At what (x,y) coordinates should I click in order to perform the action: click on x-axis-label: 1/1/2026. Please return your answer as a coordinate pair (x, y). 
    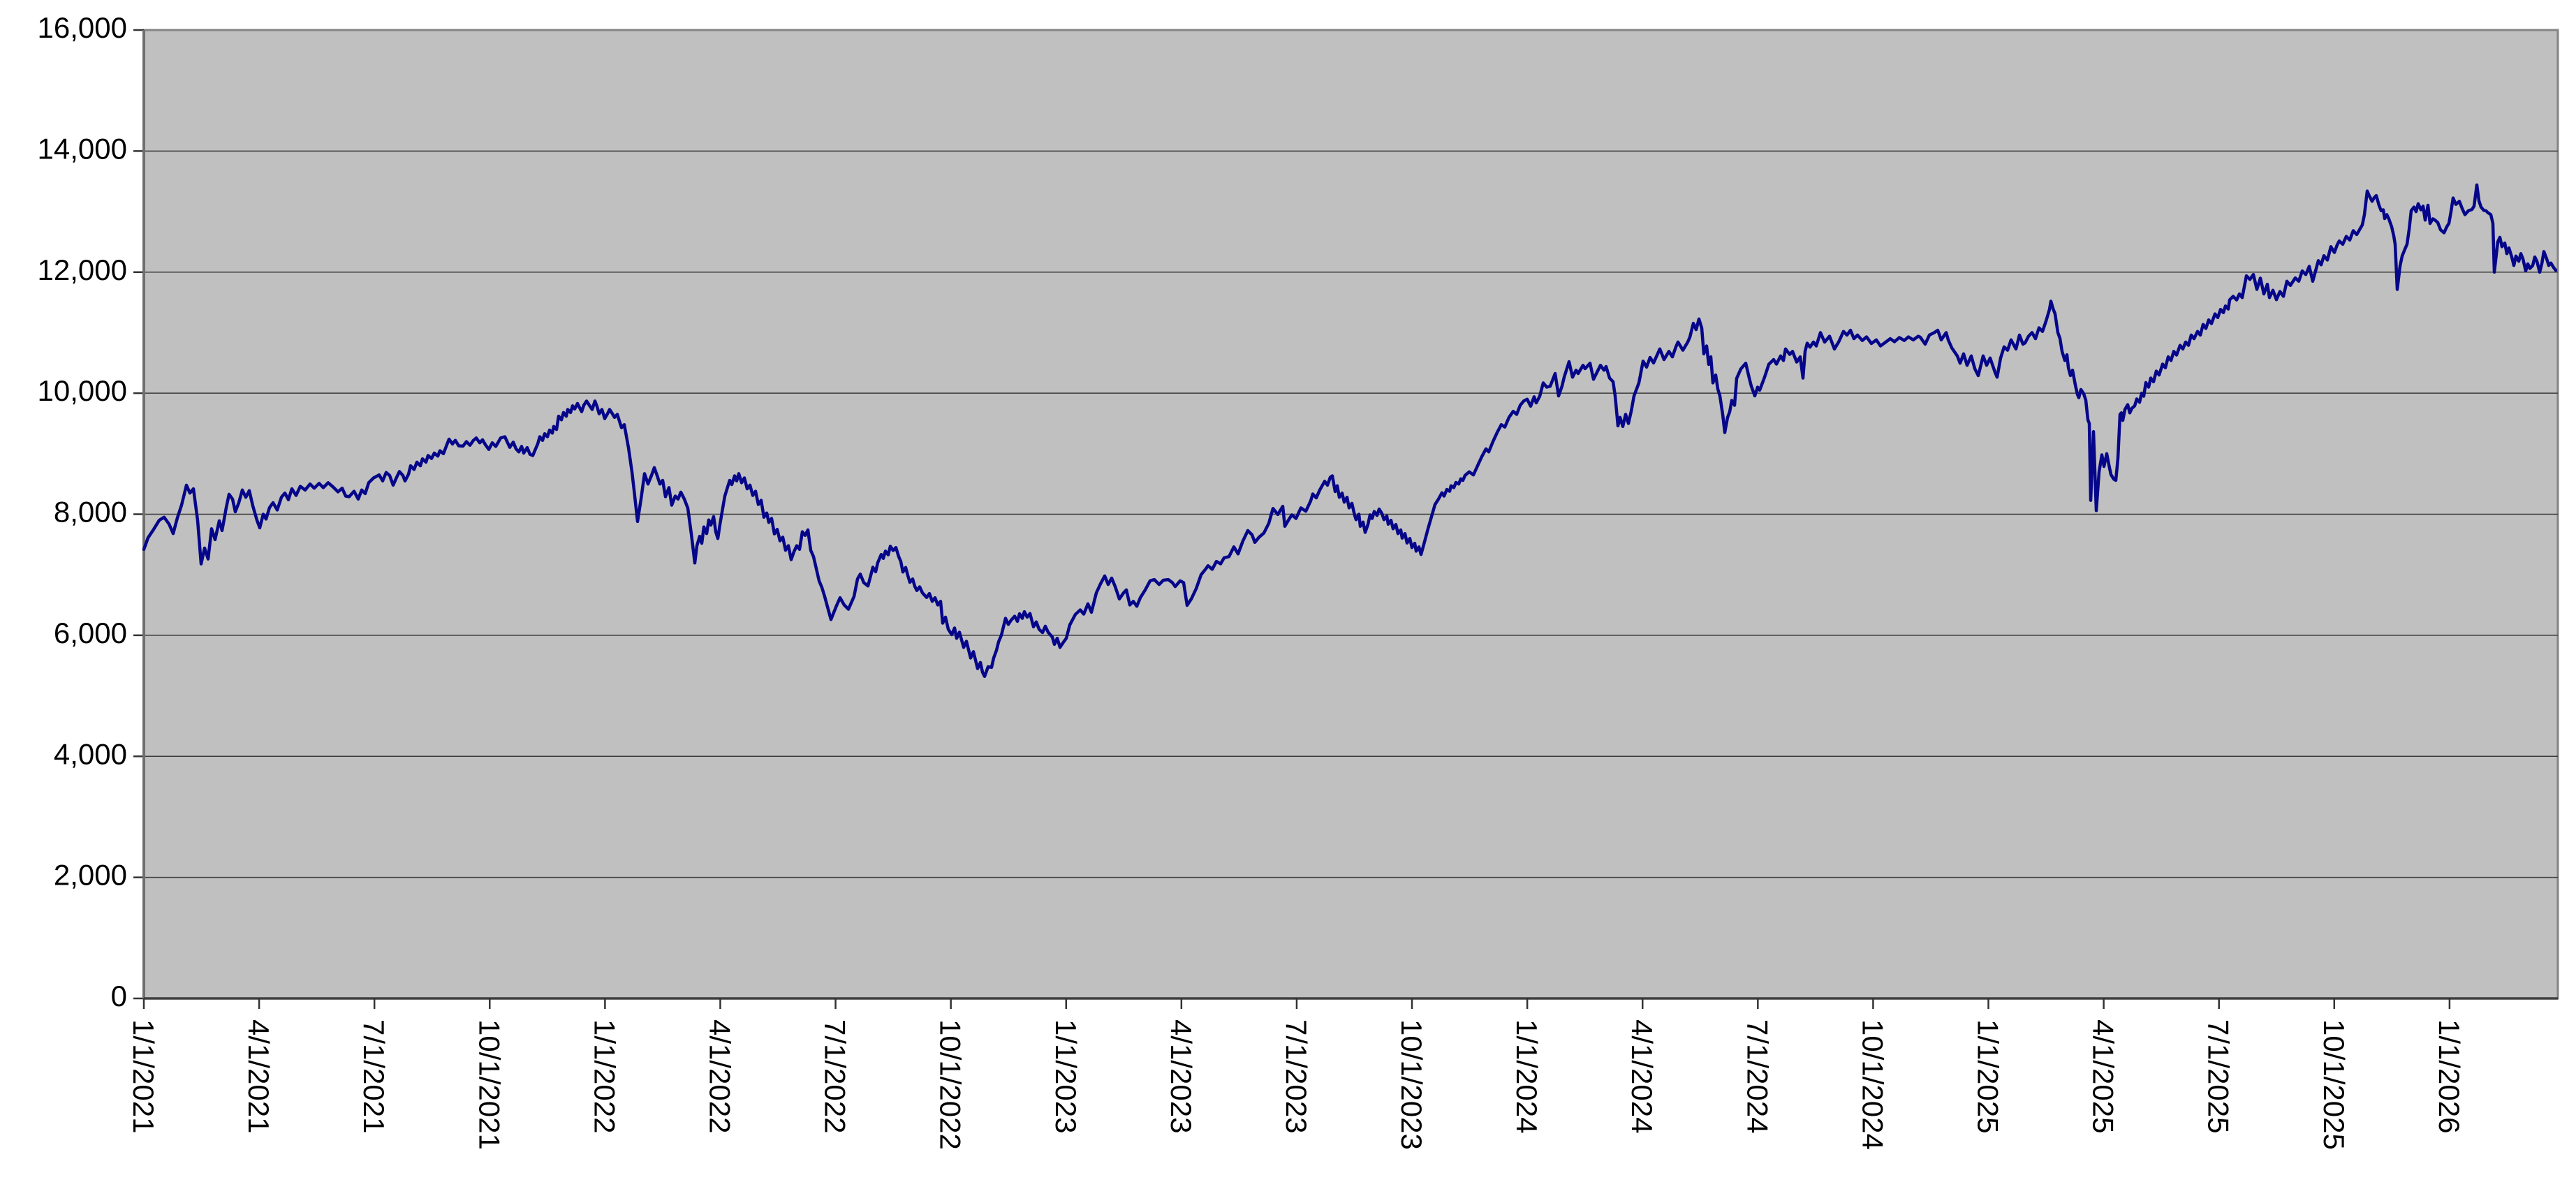
    Looking at the image, I should click on (2449, 1076).